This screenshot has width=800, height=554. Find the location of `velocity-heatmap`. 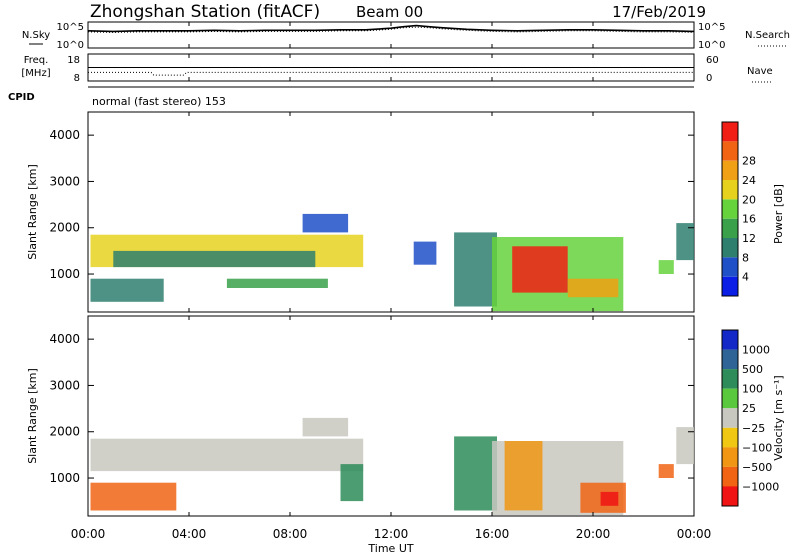

velocity-heatmap is located at coordinates (392, 466).